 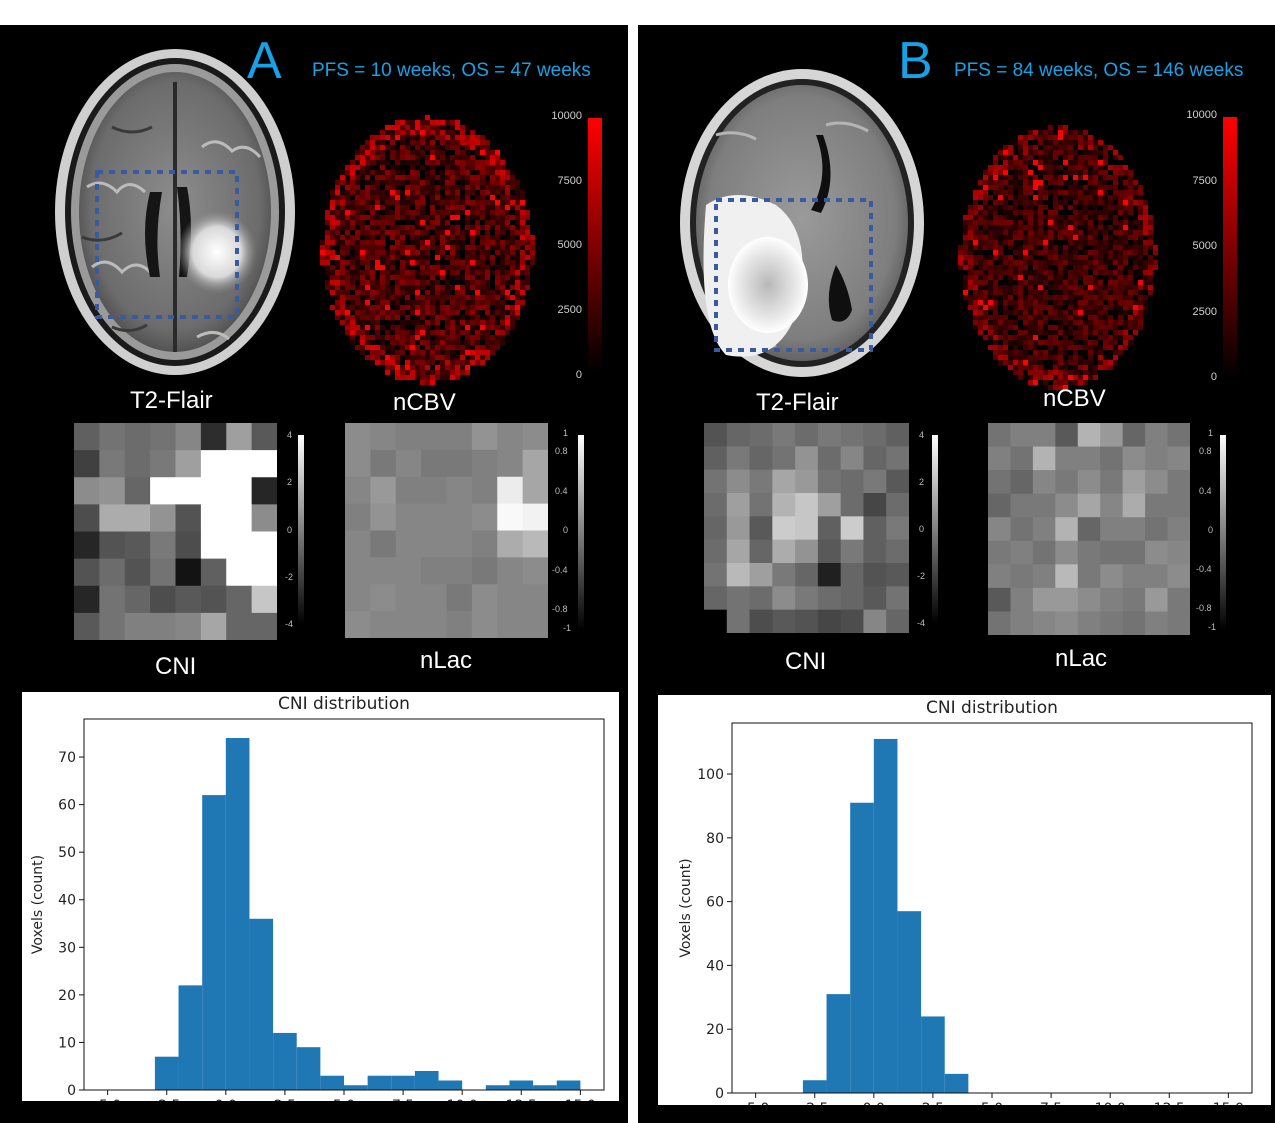 What do you see at coordinates (1051, 1103) in the screenshot?
I see `x-tick-label: 7.5` at bounding box center [1051, 1103].